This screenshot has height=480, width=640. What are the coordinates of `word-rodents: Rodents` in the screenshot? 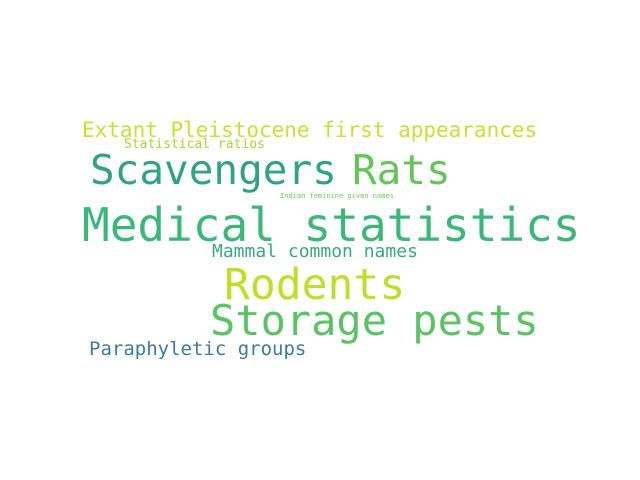 It's located at (315, 285).